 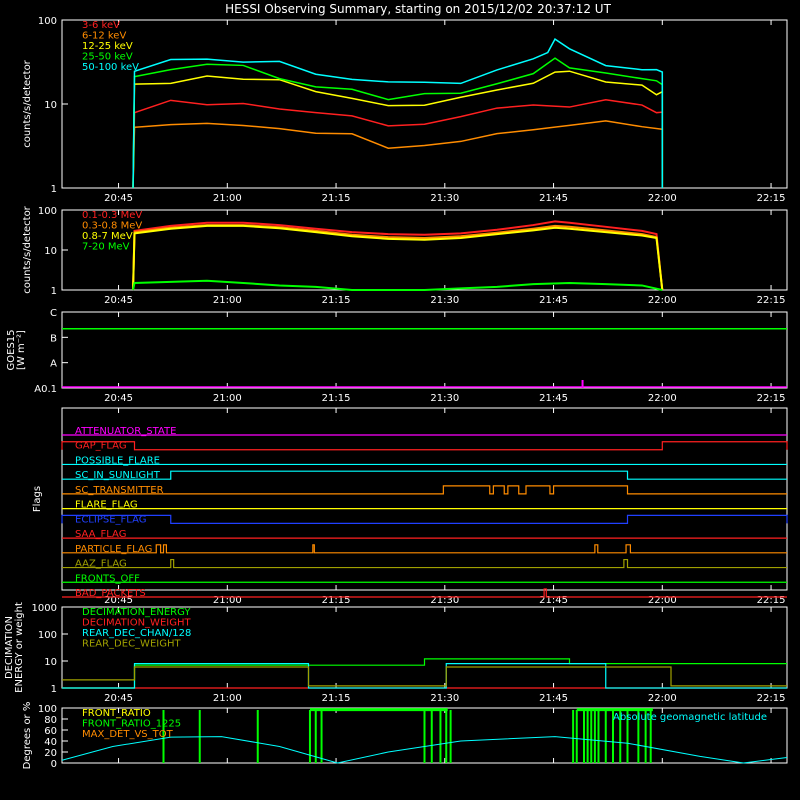 I want to click on series-3-6 keV, so click(x=398, y=143).